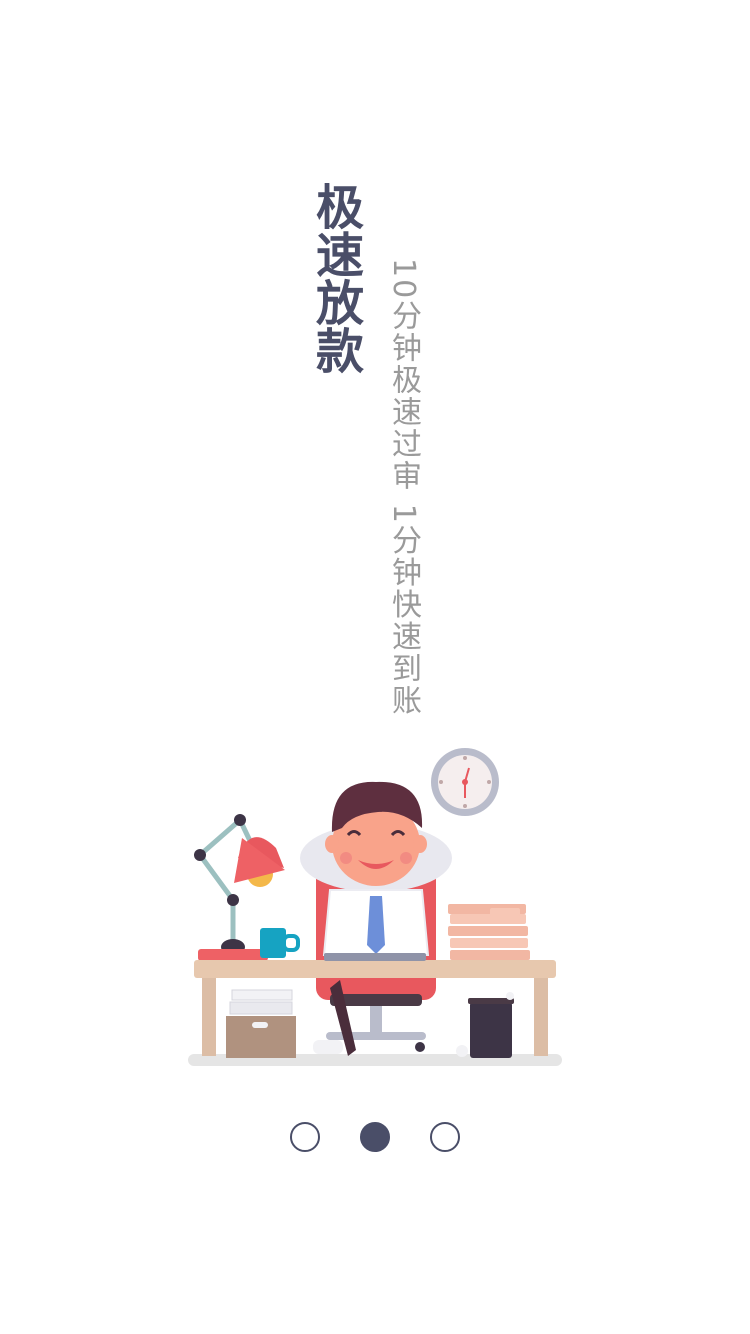  Describe the element at coordinates (280, 943) in the screenshot. I see `mug-icon` at that location.